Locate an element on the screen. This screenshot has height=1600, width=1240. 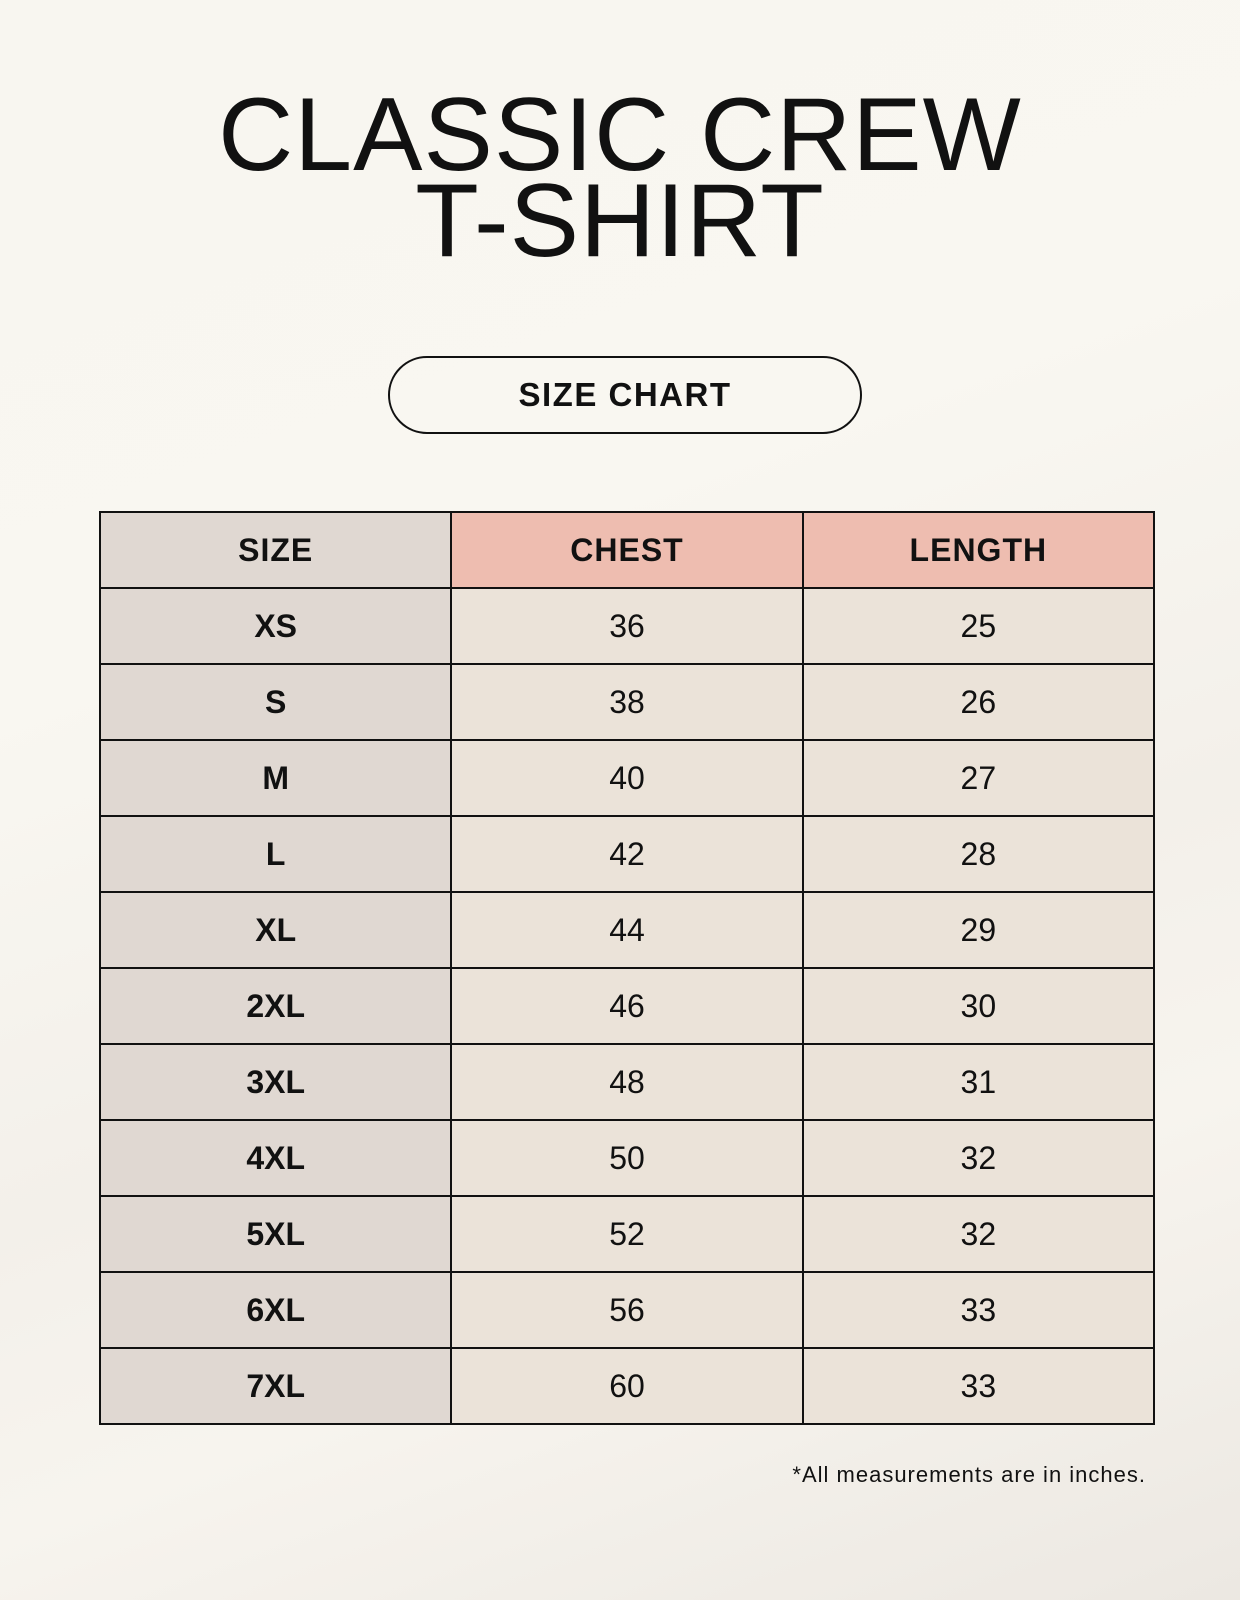
header-row: SIZE CHEST LENGTH is located at coordinates (627, 550).